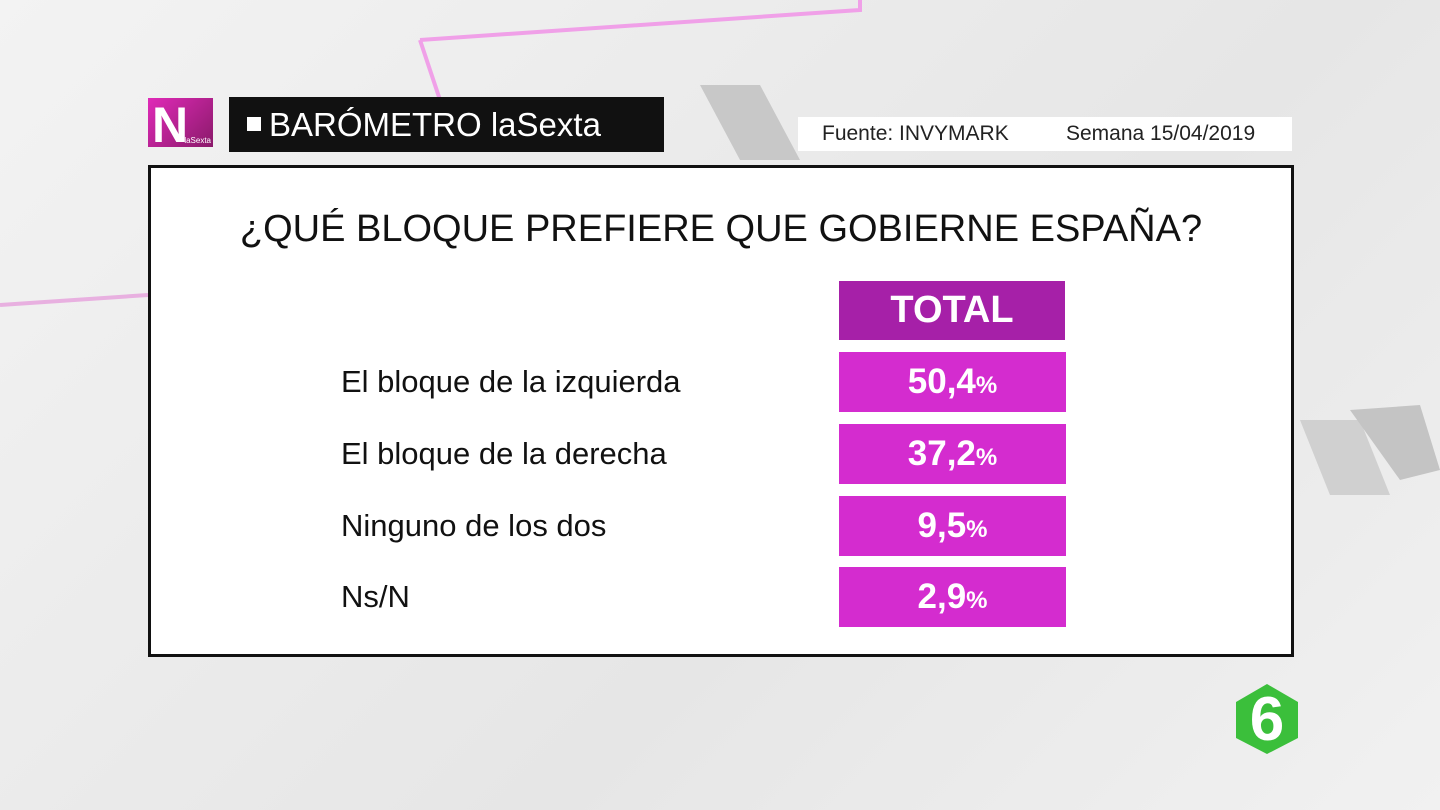  I want to click on value-number: 37,2, so click(941, 453).